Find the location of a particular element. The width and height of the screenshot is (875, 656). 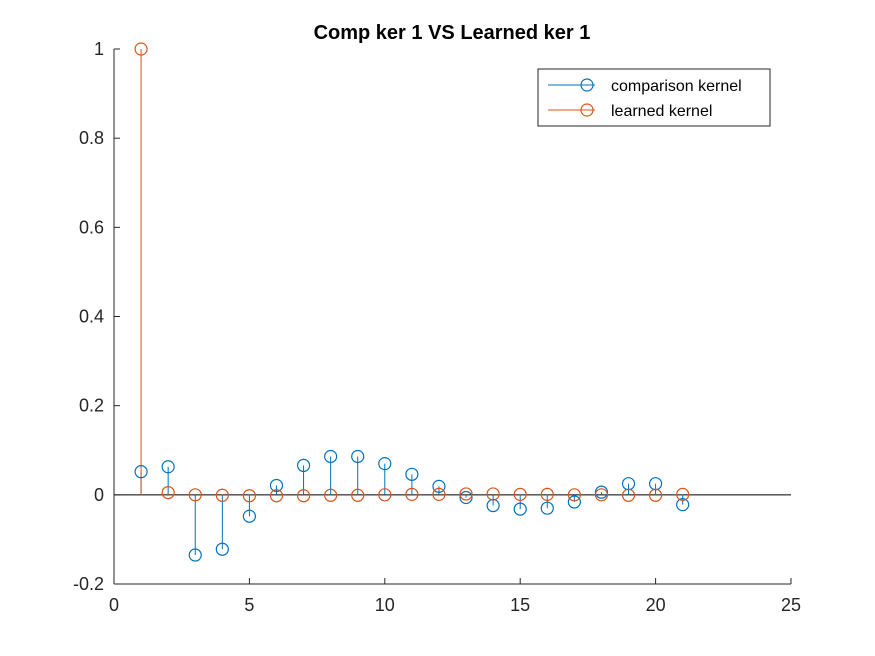

x-tick-label: 15 is located at coordinates (520, 605).